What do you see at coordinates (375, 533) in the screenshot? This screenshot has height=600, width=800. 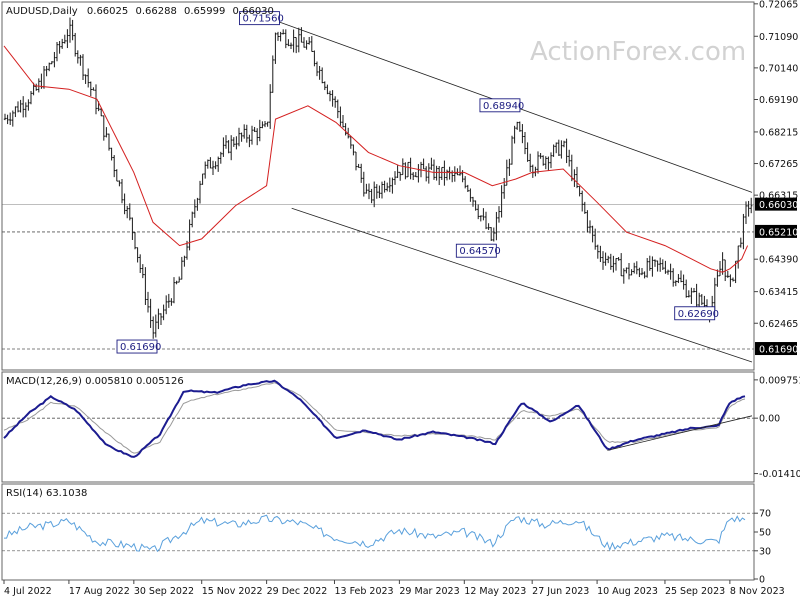 I see `rsi-line` at bounding box center [375, 533].